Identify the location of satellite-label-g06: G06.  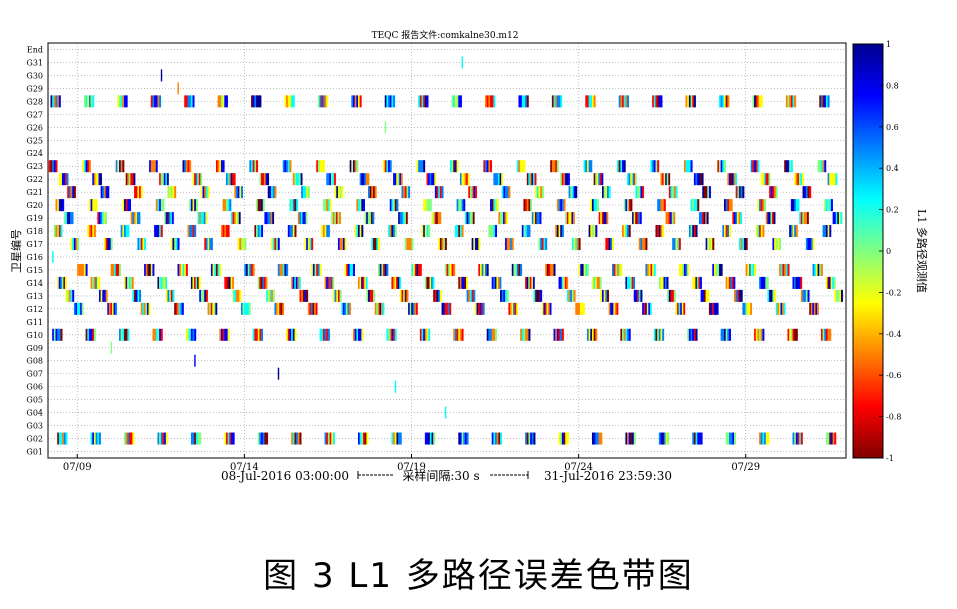
(34, 387).